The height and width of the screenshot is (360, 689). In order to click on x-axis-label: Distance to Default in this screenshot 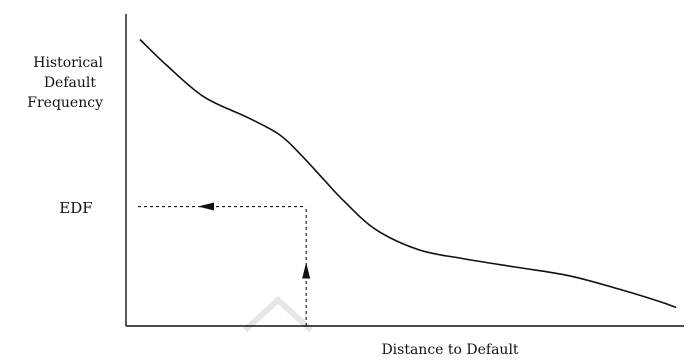, I will do `click(449, 350)`.